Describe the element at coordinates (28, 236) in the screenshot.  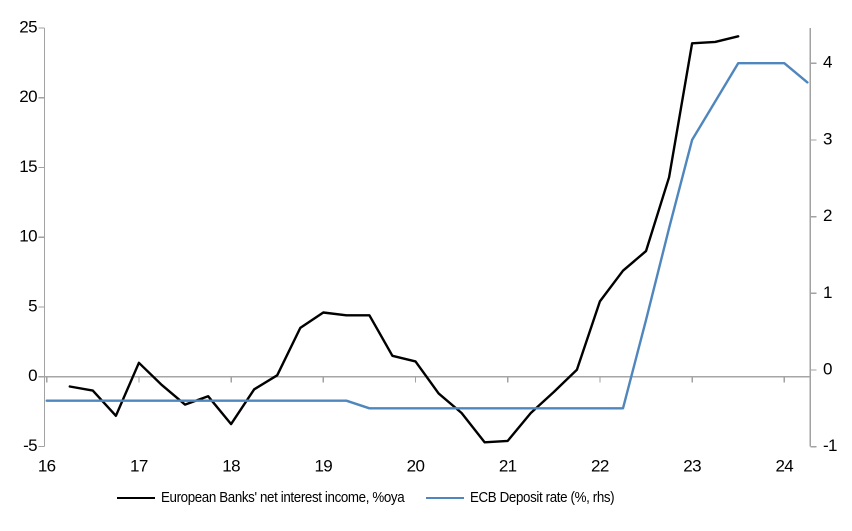
I see `left-axis-tick-label: 10` at that location.